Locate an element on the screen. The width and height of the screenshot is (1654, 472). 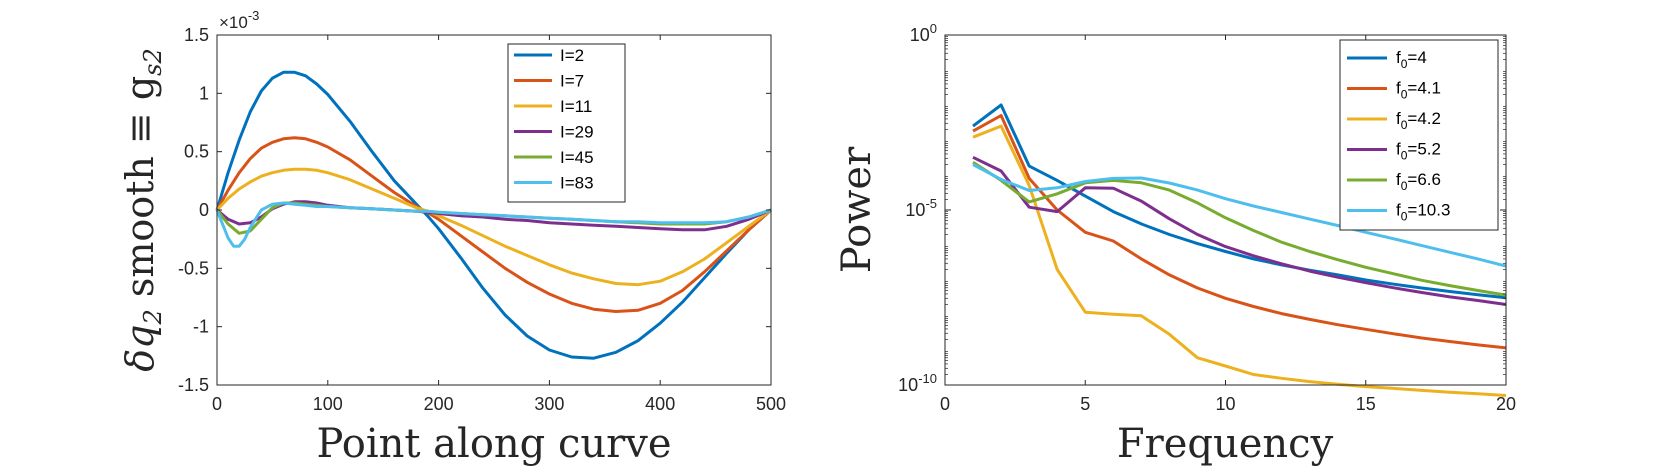
right-legend-label: f0=10.3 is located at coordinates (1423, 212).